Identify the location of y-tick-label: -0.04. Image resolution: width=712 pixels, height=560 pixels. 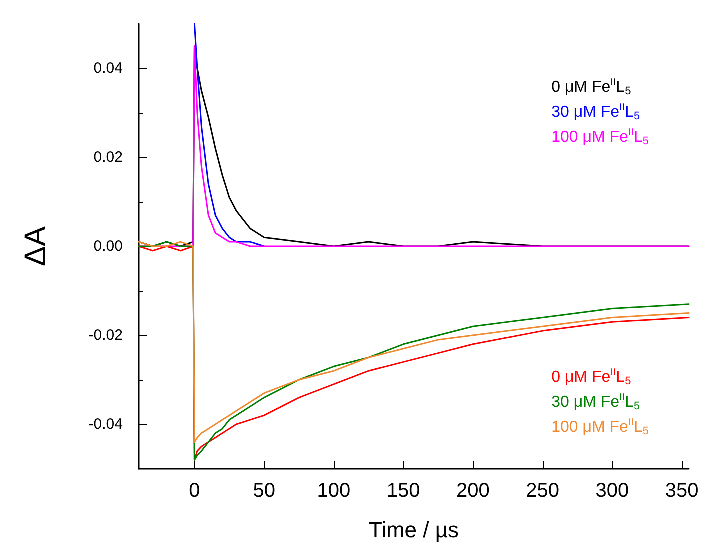
(105, 424).